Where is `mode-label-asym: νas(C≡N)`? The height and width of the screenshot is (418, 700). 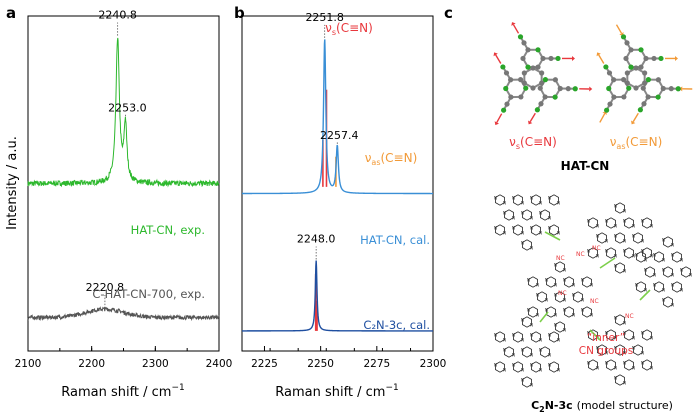
mode-label-asym: νas(C≡N) is located at coordinates (391, 159).